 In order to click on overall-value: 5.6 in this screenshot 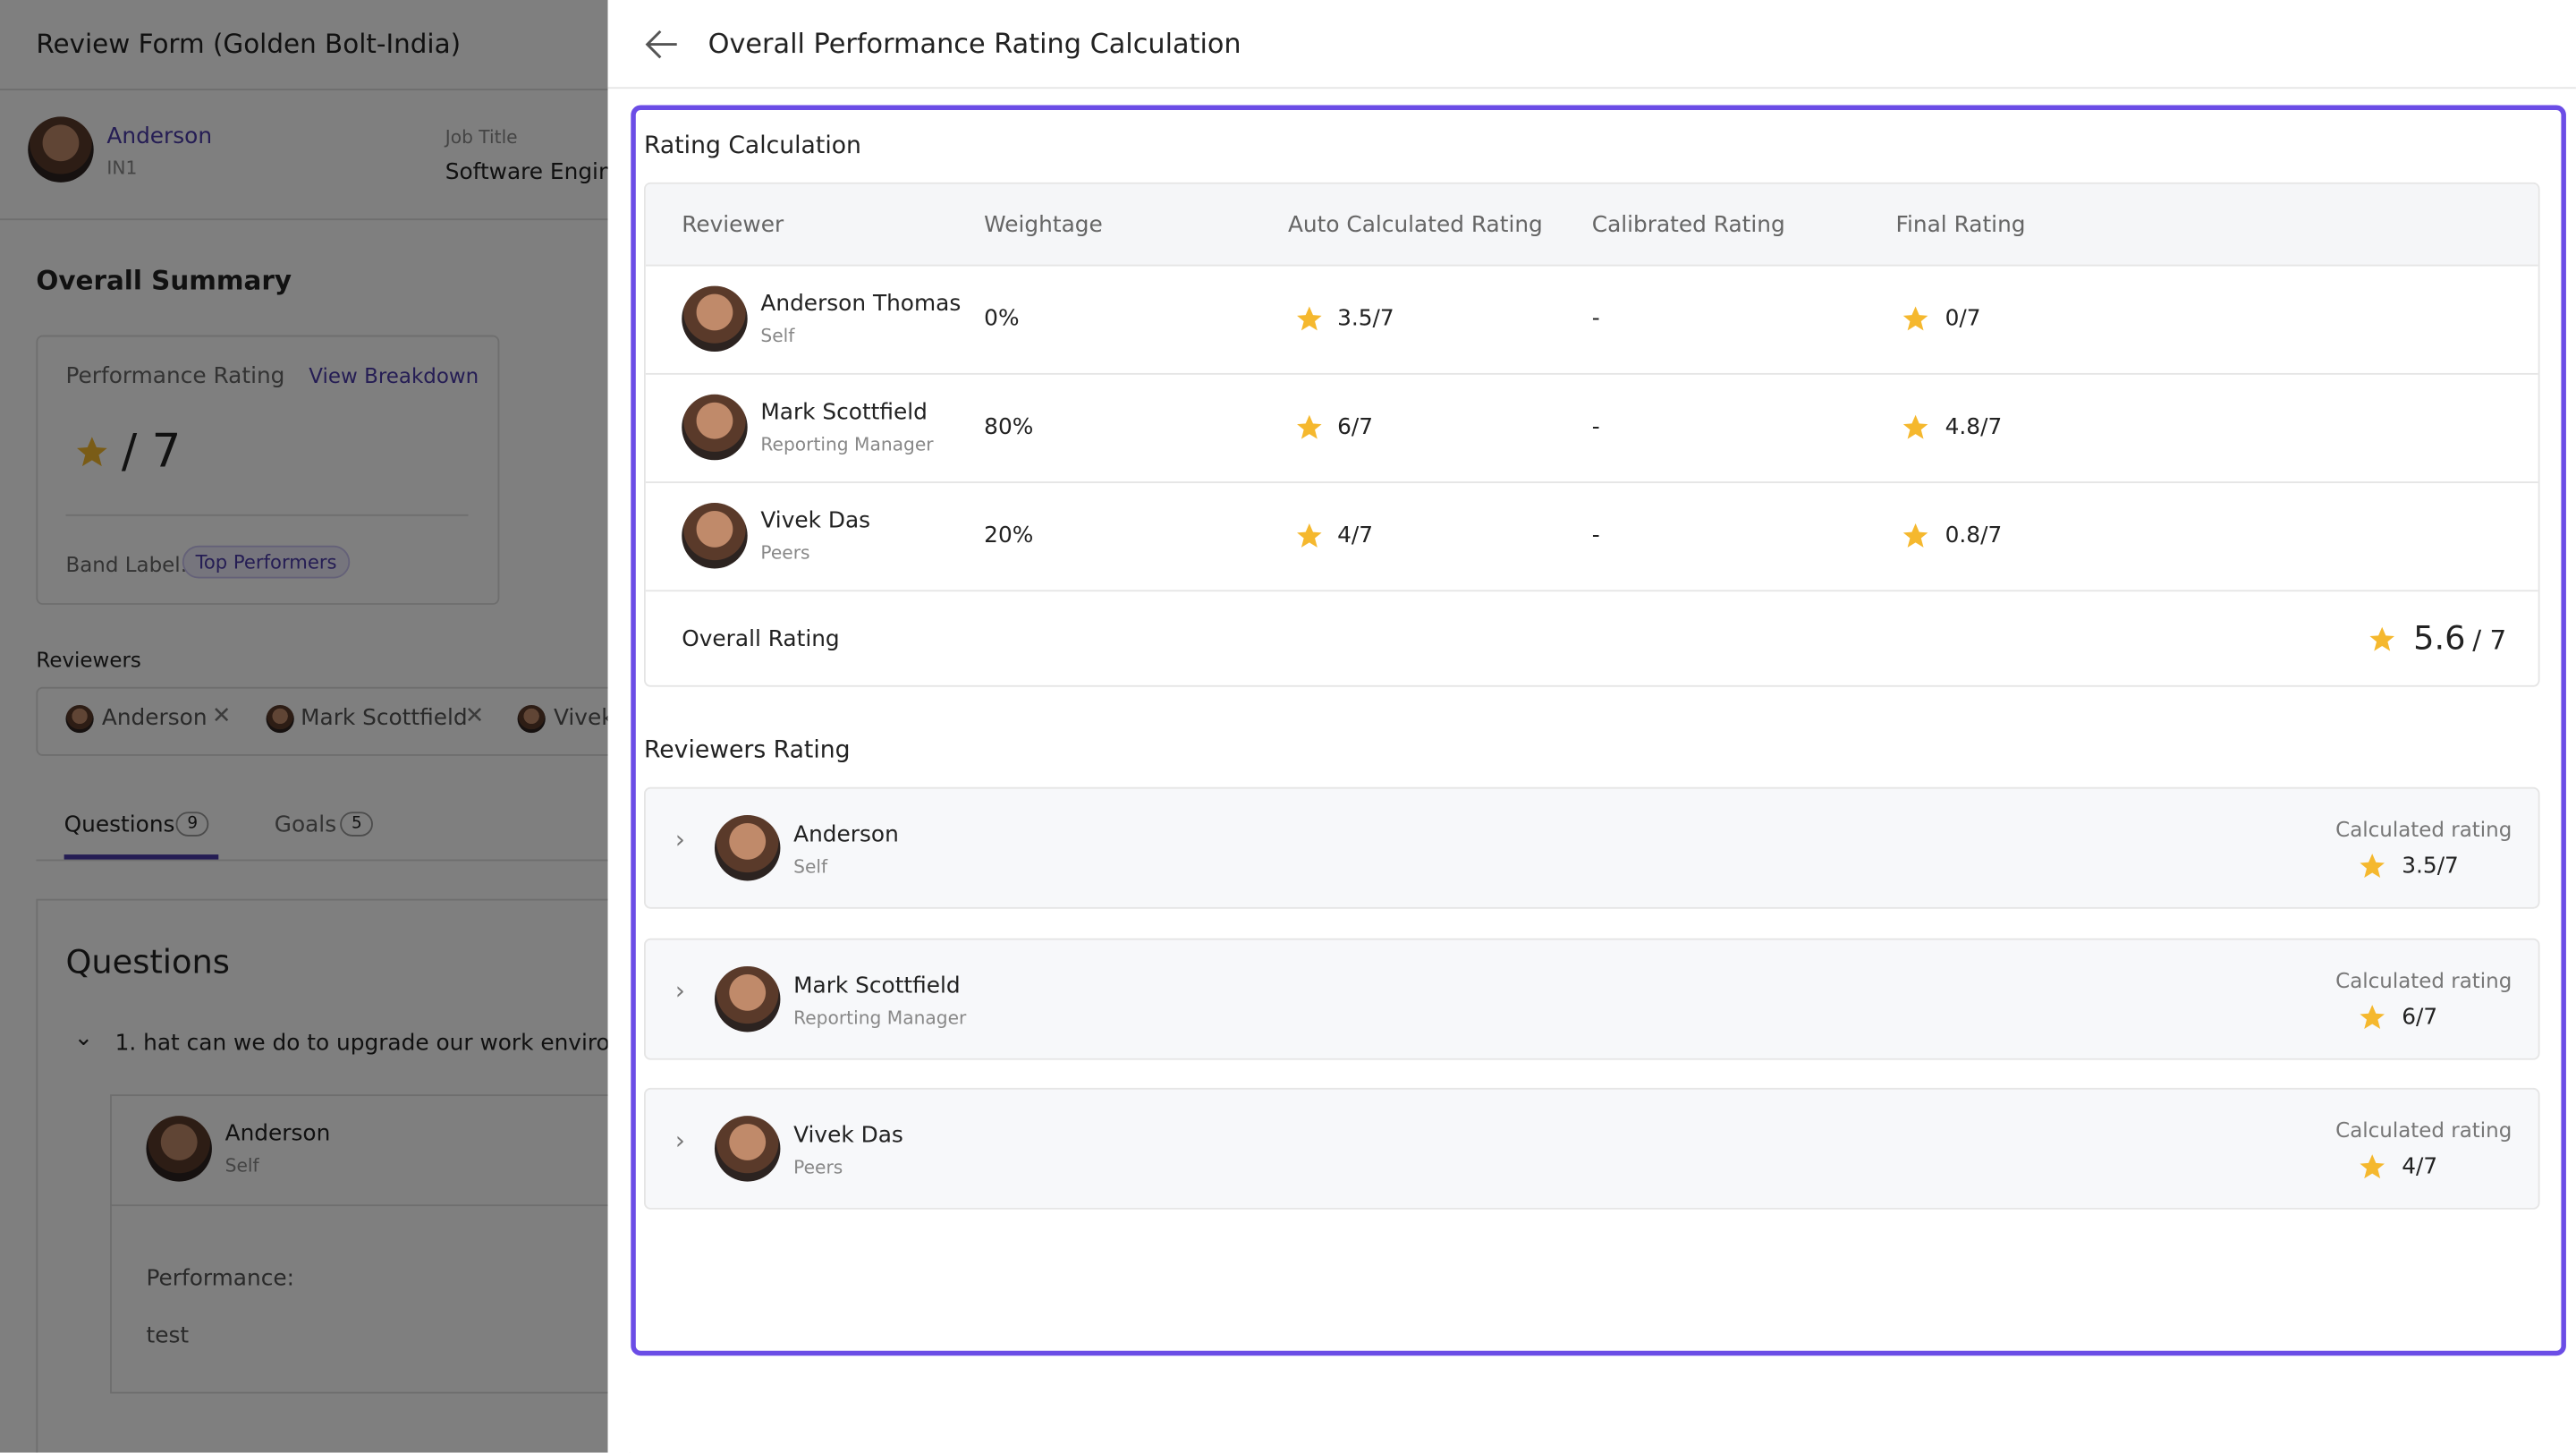, I will do `click(2439, 637)`.